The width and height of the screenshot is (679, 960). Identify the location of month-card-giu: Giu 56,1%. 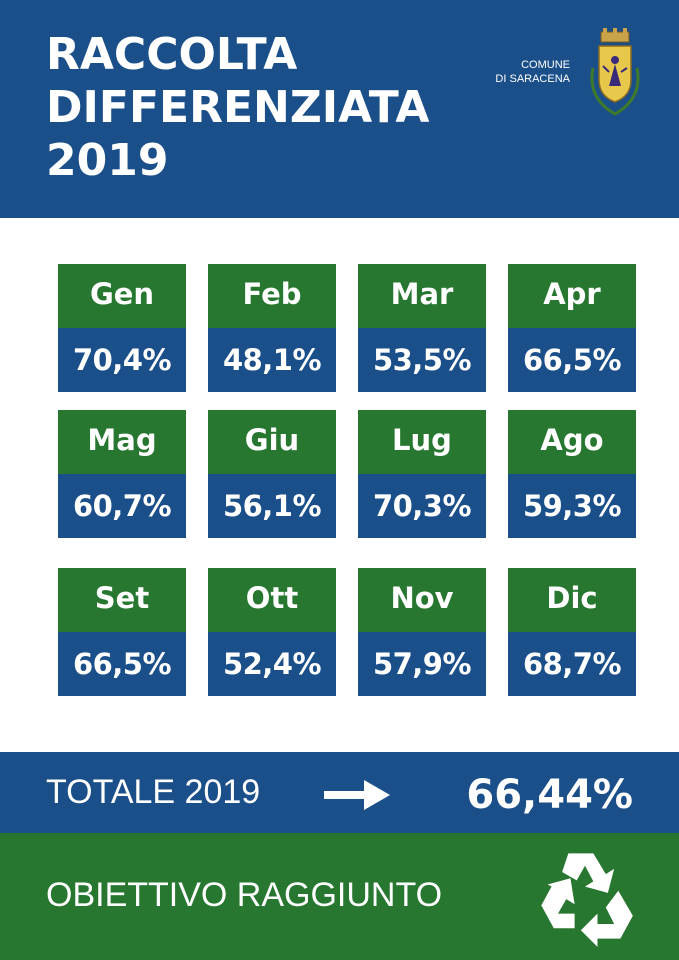
(272, 474).